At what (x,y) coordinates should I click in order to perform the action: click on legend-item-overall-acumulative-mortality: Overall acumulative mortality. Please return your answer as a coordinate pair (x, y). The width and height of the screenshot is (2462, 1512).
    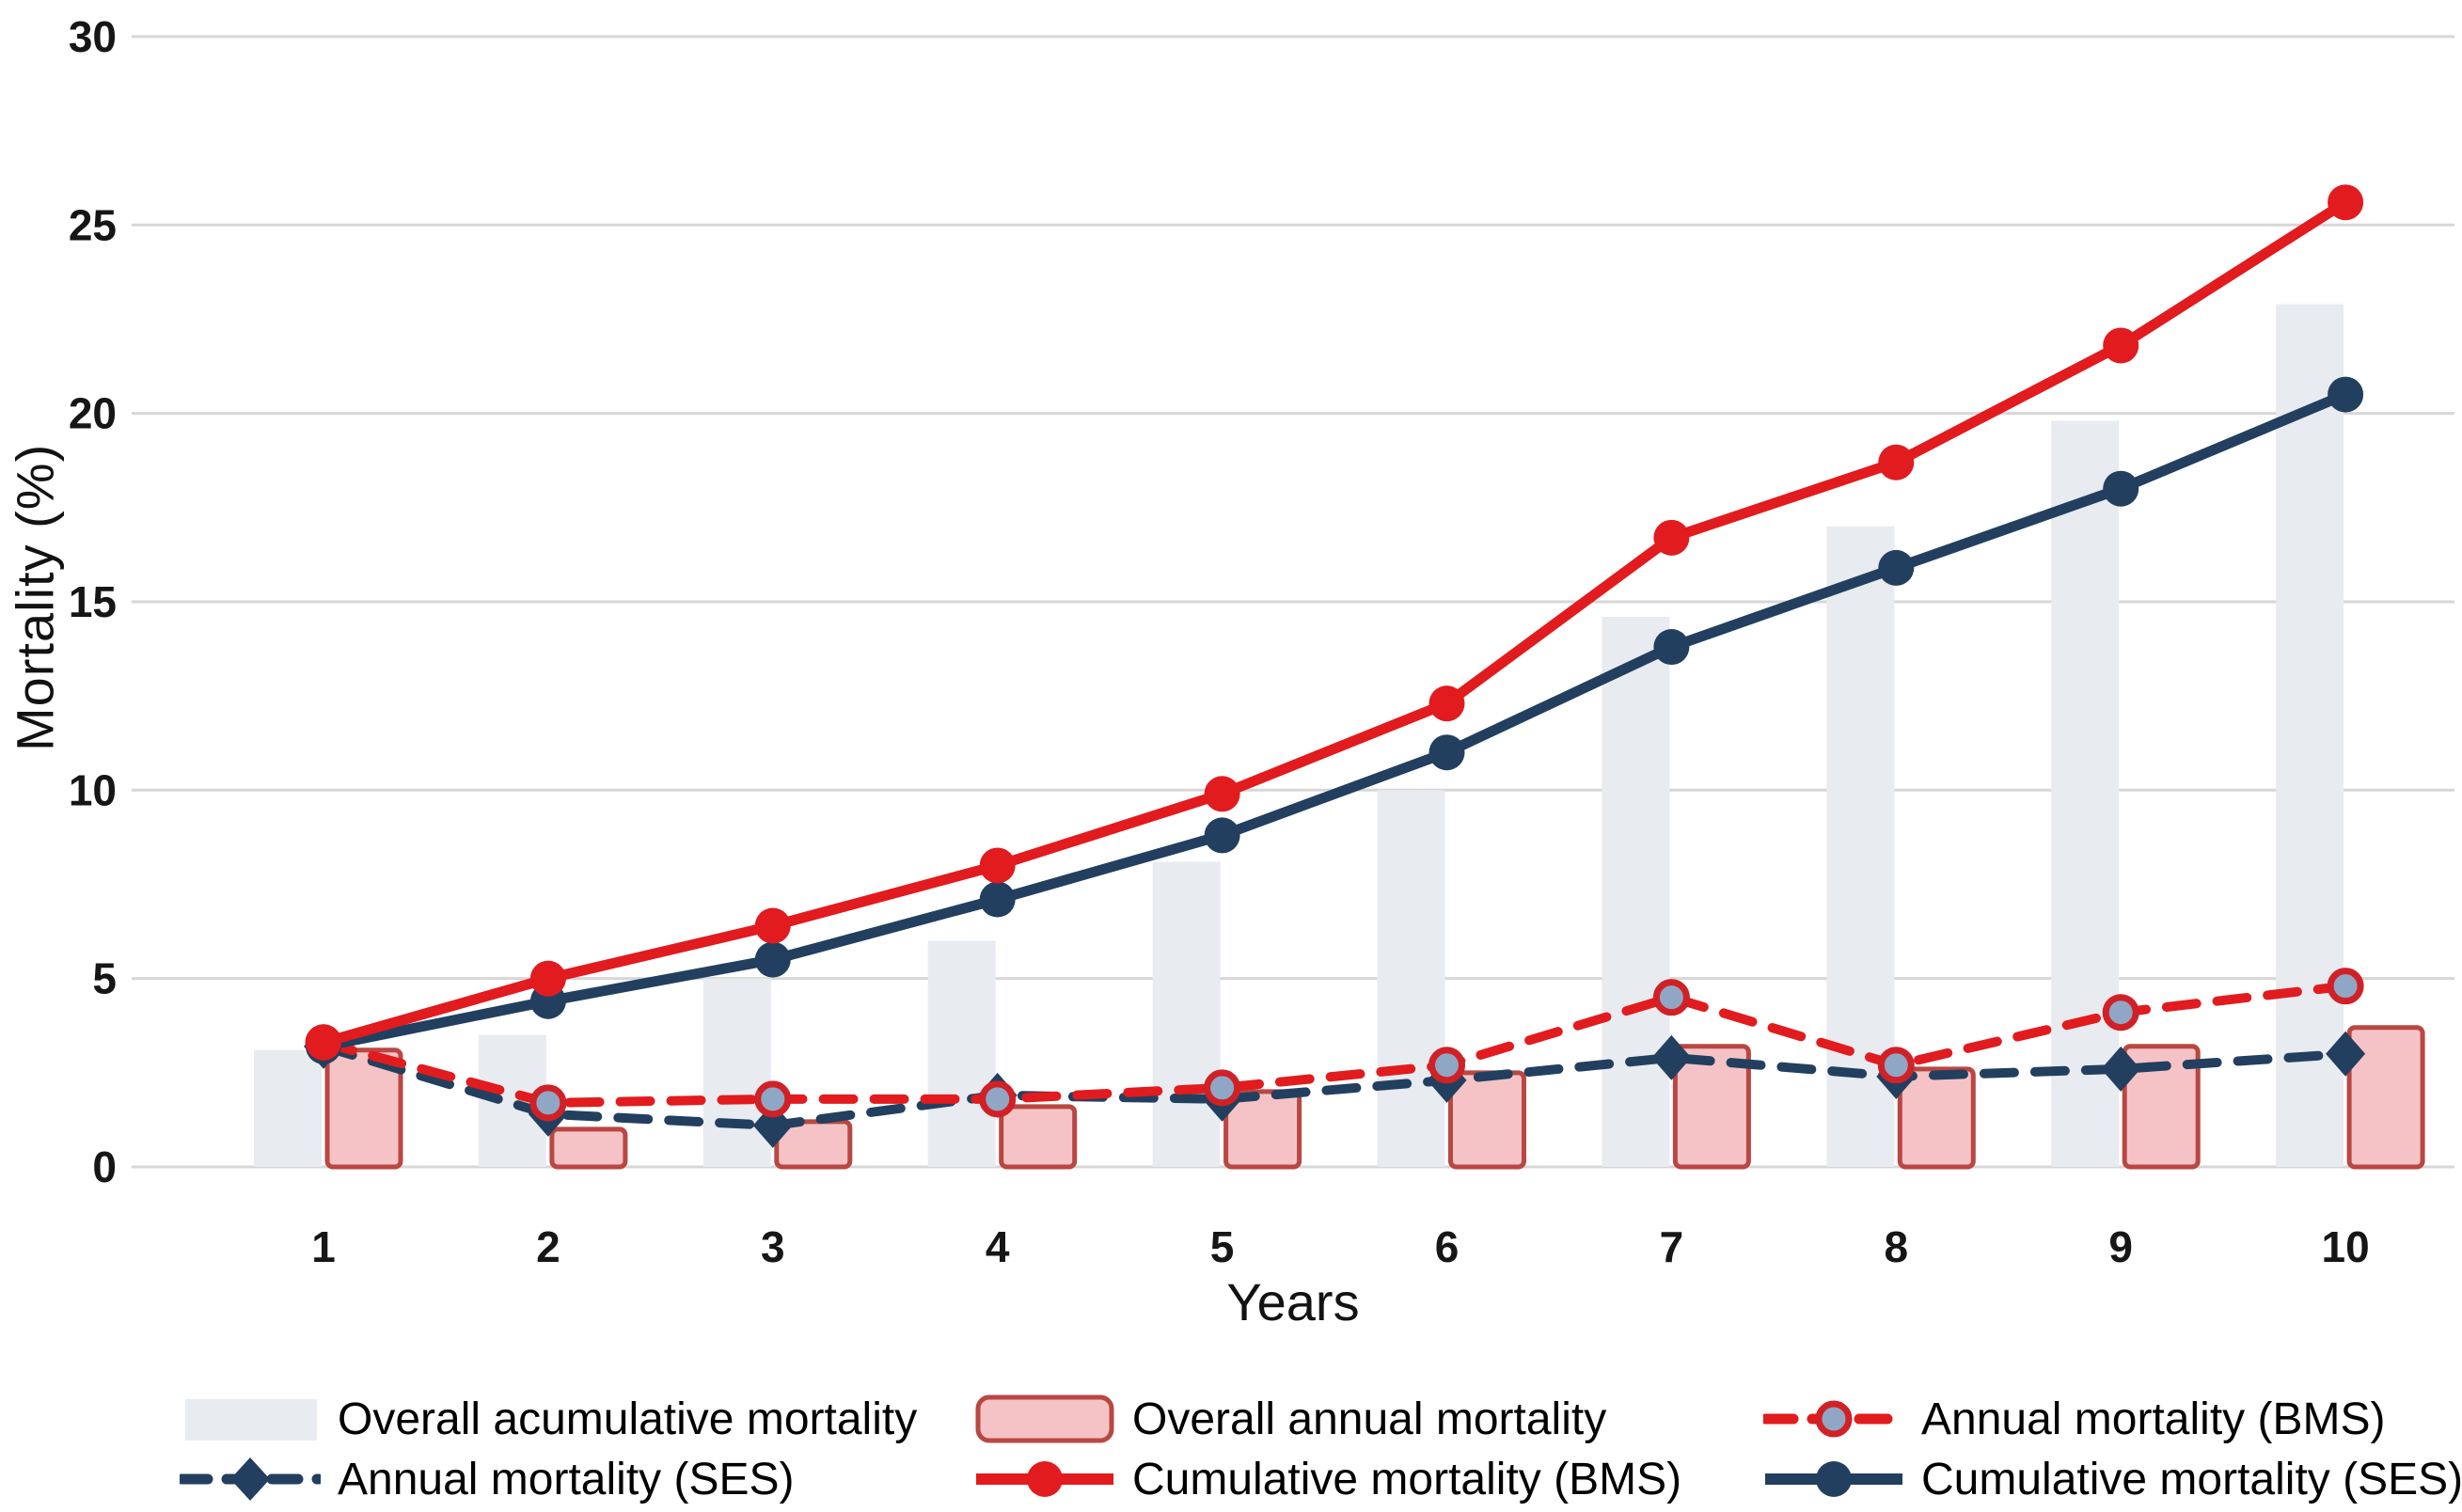
    Looking at the image, I should click on (548, 1419).